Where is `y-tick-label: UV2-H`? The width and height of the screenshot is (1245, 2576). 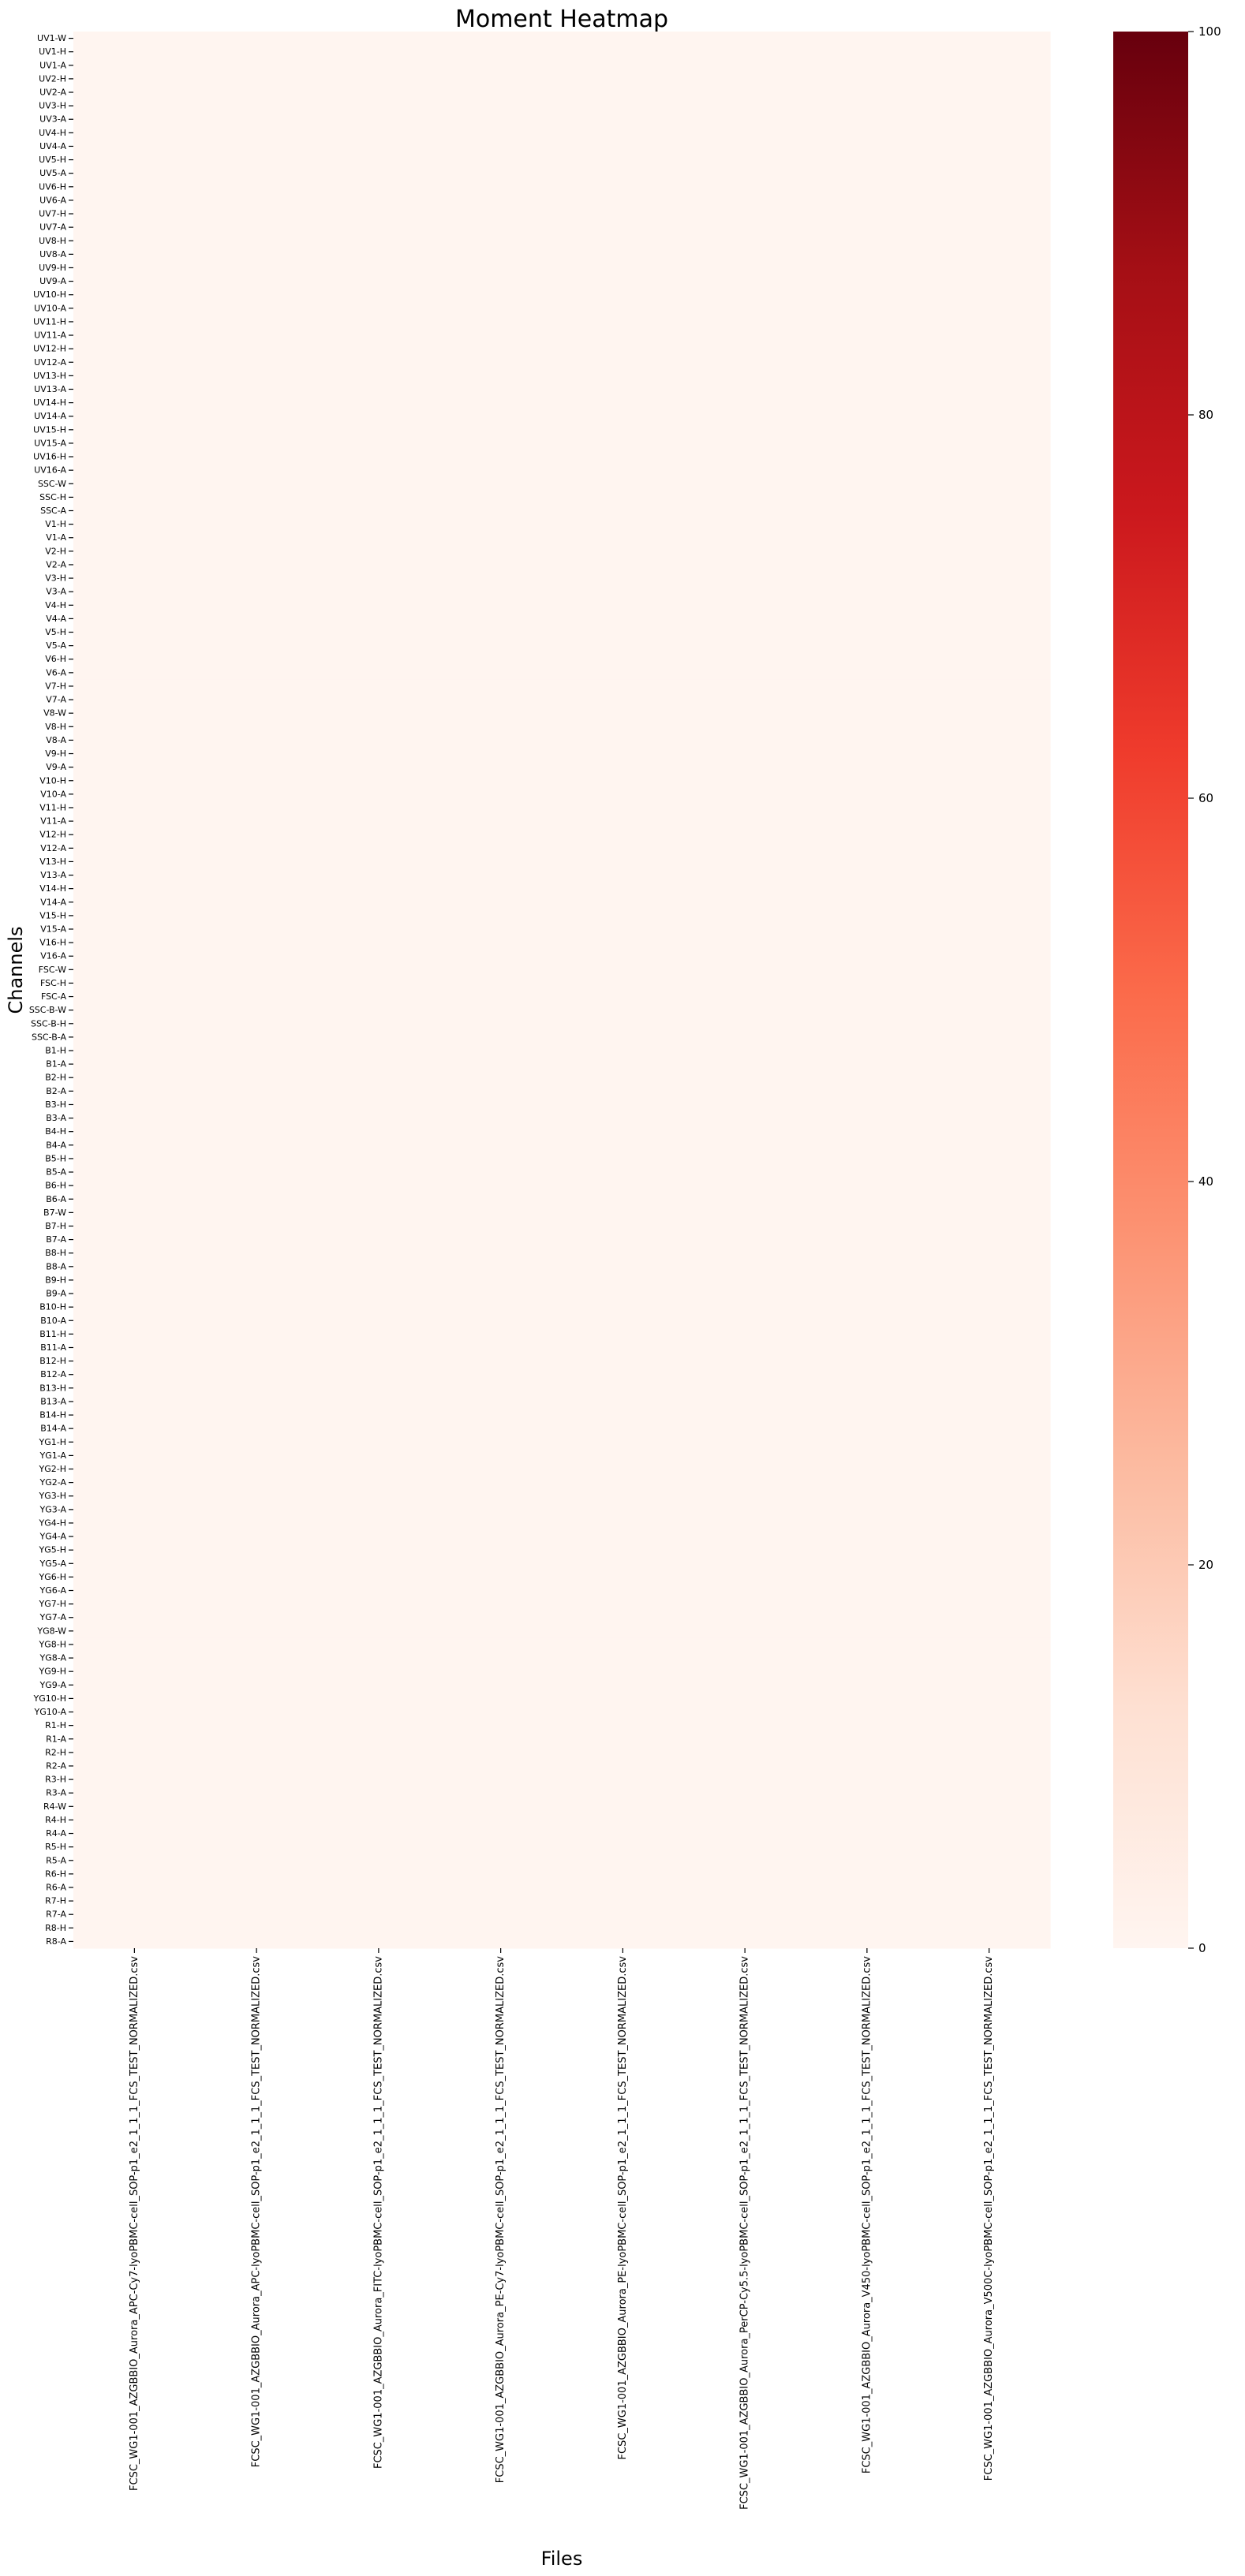 y-tick-label: UV2-H is located at coordinates (53, 78).